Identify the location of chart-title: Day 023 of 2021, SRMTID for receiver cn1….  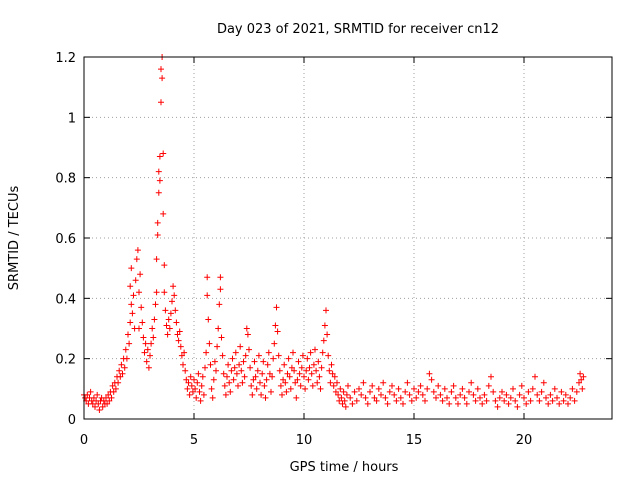
(358, 29).